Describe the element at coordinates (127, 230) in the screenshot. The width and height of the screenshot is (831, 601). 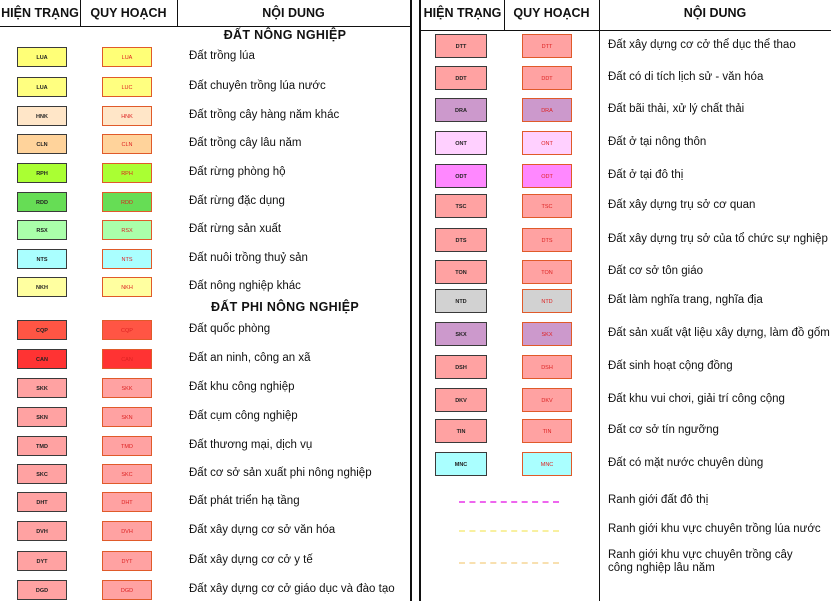
I see `planned-swatch: RSX` at that location.